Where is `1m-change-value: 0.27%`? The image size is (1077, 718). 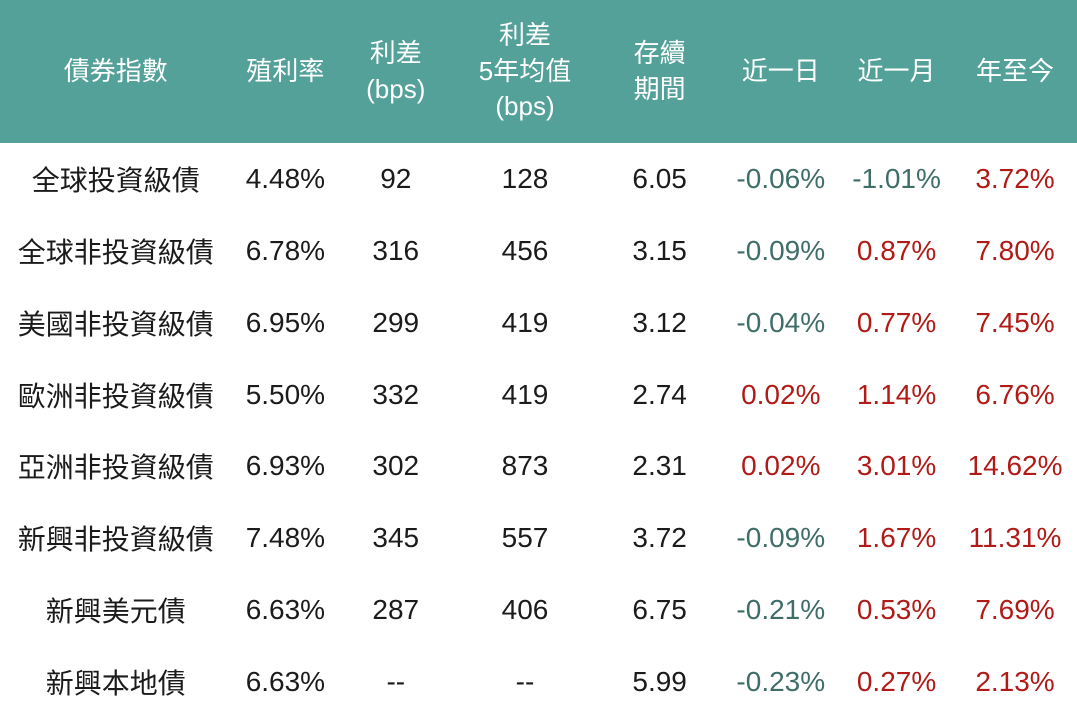
1m-change-value: 0.27% is located at coordinates (896, 682).